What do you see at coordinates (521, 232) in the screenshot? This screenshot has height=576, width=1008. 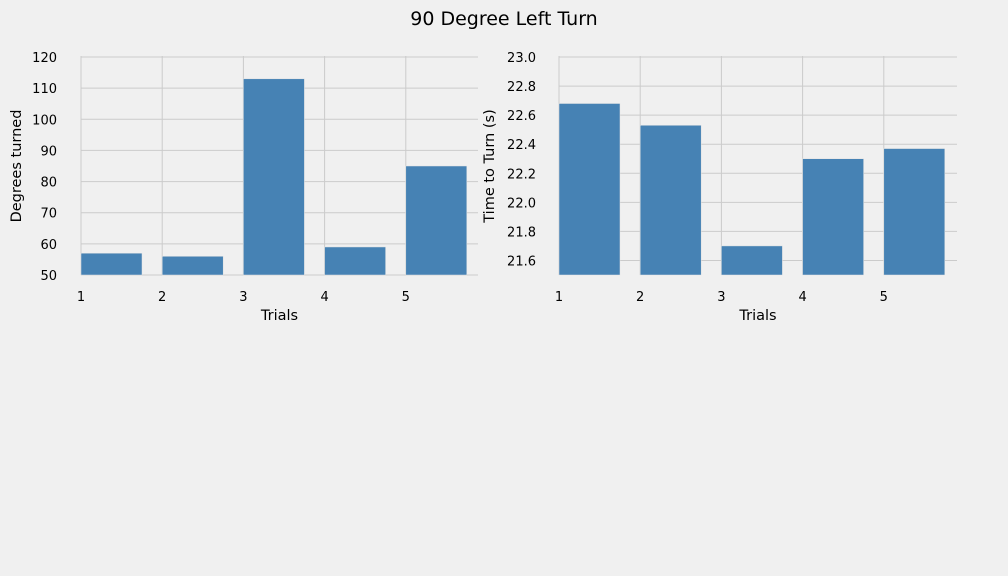 I see `y-tick-label: 21.8` at bounding box center [521, 232].